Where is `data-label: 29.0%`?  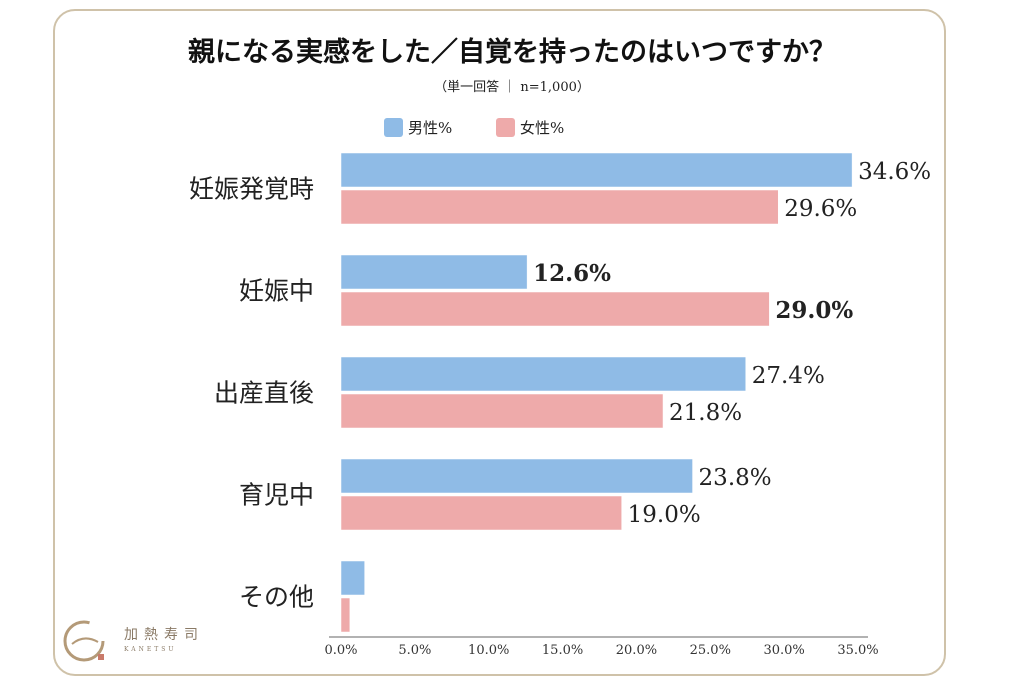 data-label: 29.0% is located at coordinates (814, 310).